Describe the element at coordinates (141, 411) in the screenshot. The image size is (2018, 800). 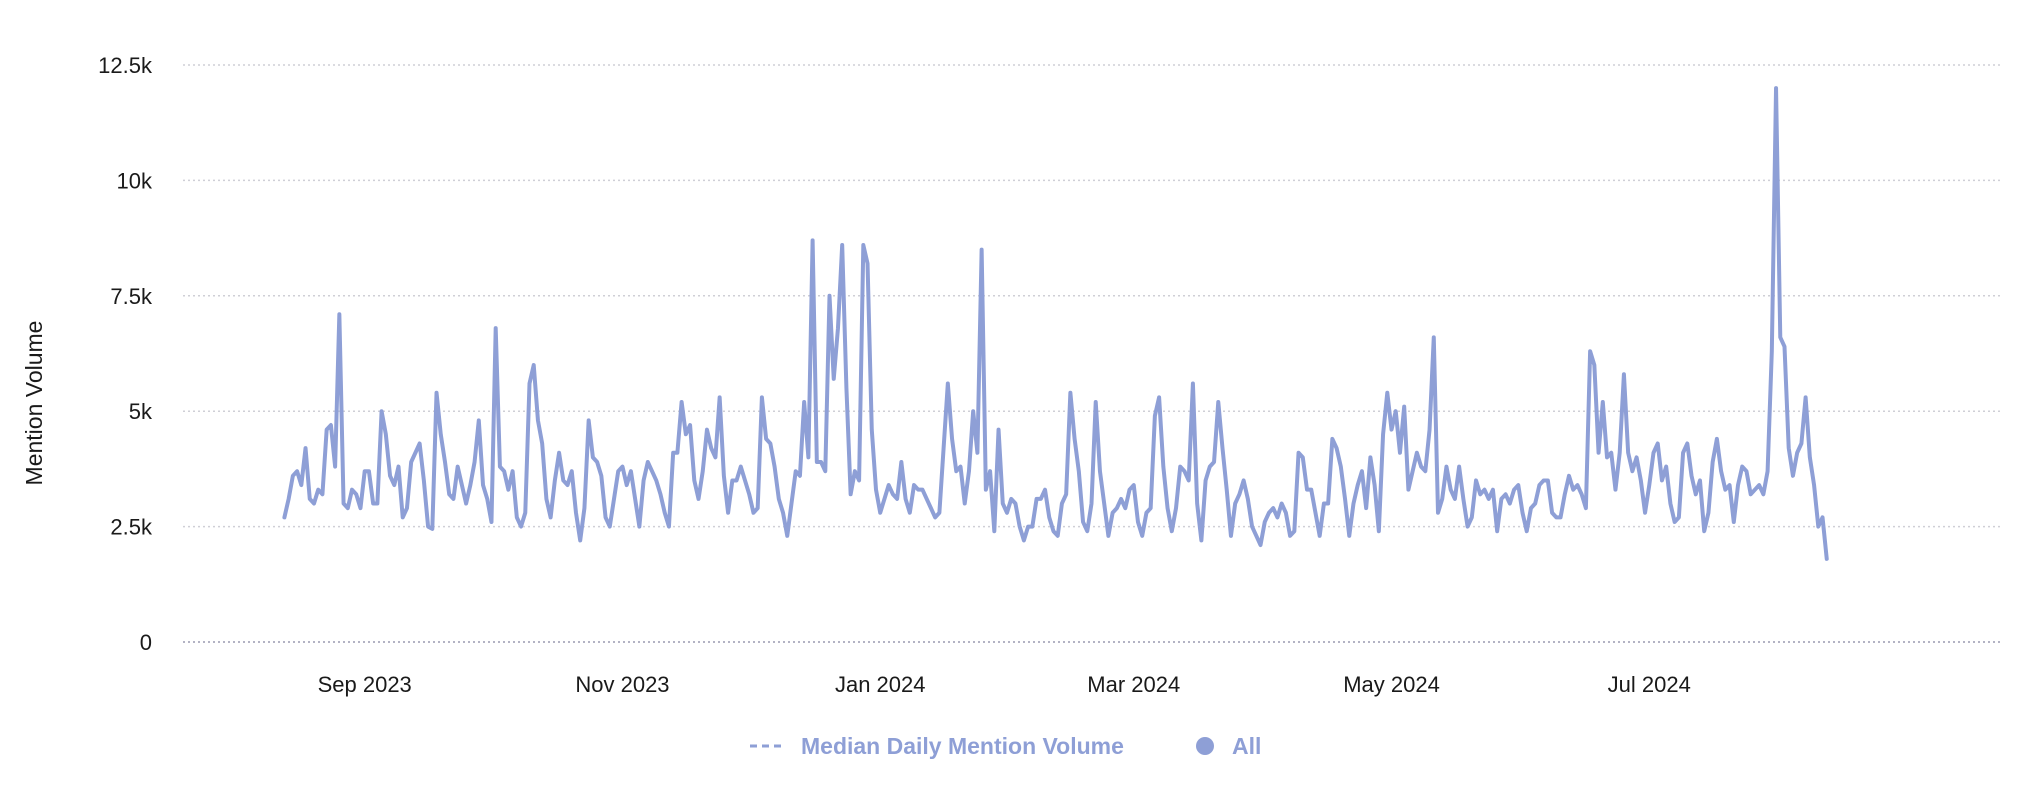
I see `y-tick-label-2: 5k` at that location.